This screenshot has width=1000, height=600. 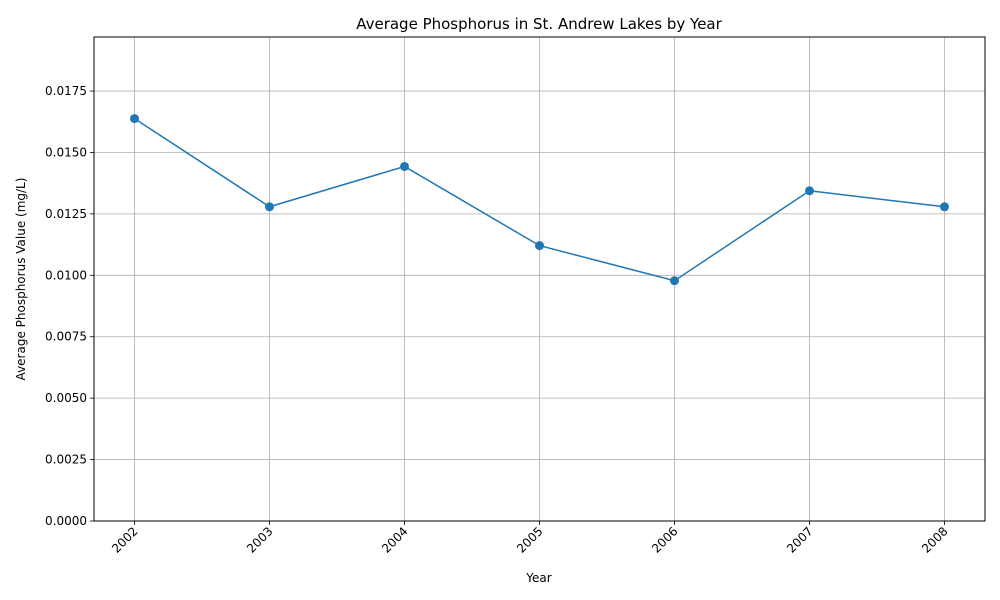 I want to click on y-tick-label: 0.0100, so click(x=66, y=275).